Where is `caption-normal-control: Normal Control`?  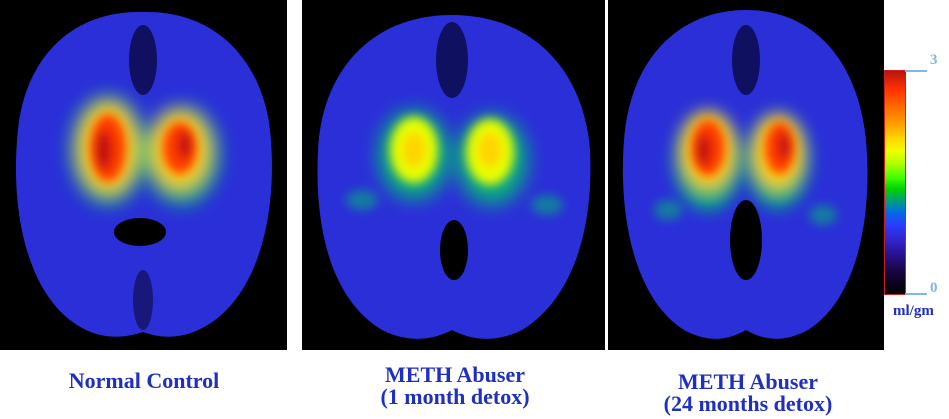 caption-normal-control: Normal Control is located at coordinates (144, 381).